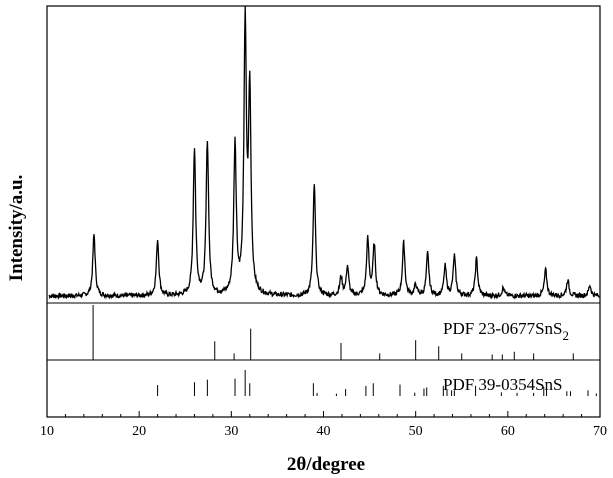  What do you see at coordinates (506, 331) in the screenshot?
I see `ref-label-sns2: PDF 23-0677SnS2` at bounding box center [506, 331].